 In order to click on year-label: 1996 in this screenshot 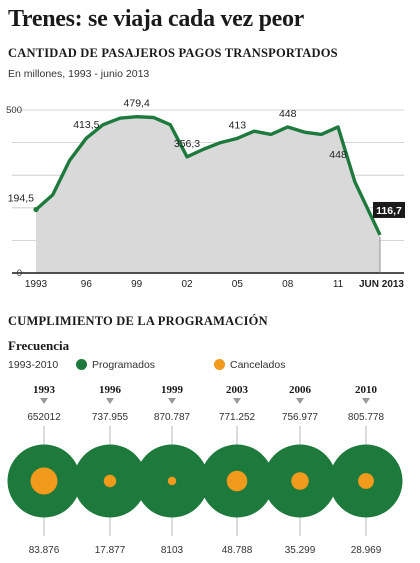, I will do `click(110, 390)`.